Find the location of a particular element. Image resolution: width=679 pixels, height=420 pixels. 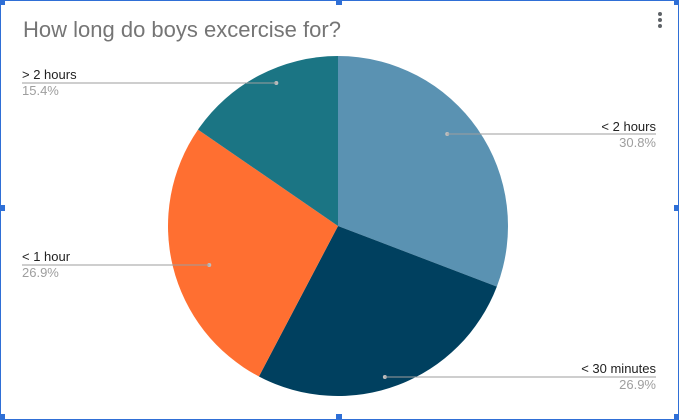

resize-handle-top-center is located at coordinates (339, 2).